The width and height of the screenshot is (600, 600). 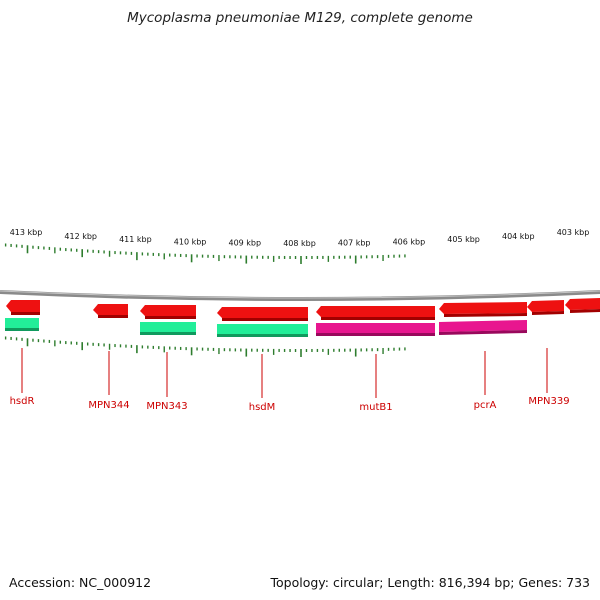 I want to click on gene-MPN344-red, so click(x=110, y=311).